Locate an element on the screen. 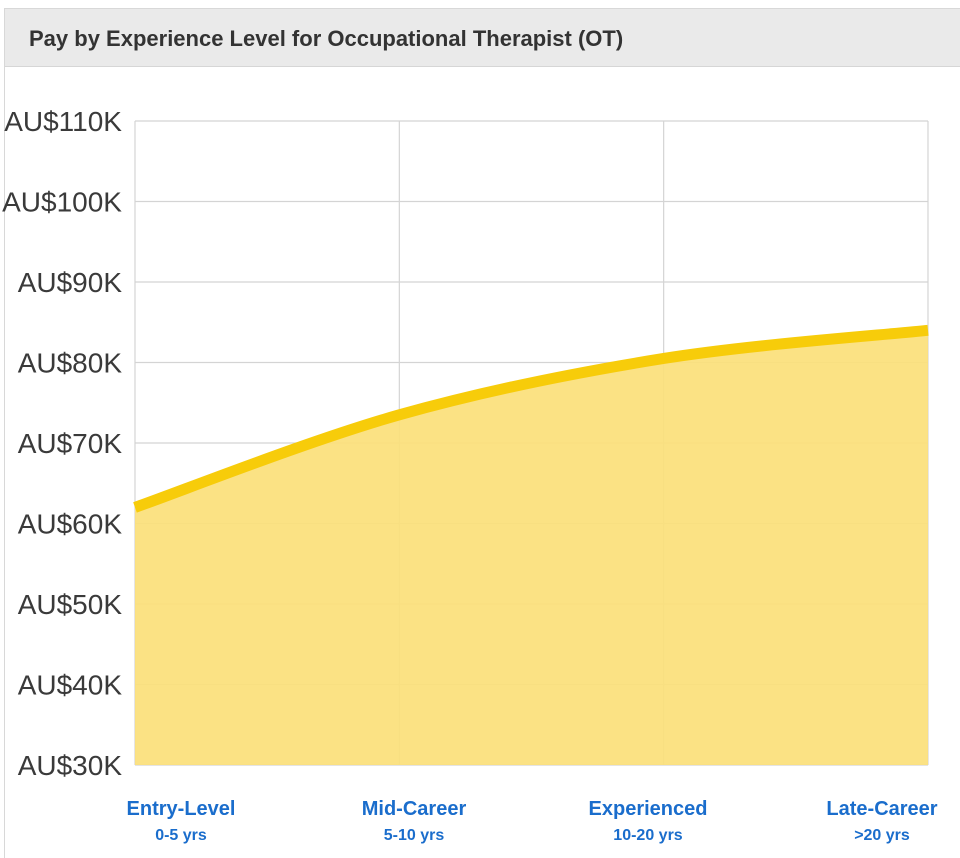  x-category-subtitle: >20 yrs is located at coordinates (882, 835).